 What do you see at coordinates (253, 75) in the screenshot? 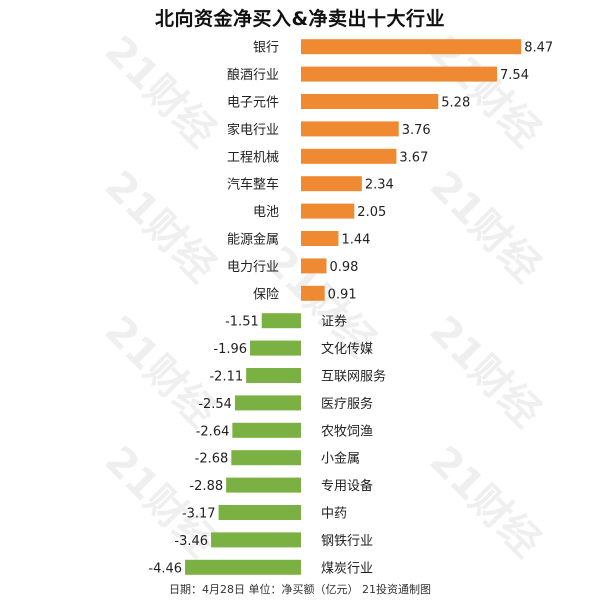
I see `category-label: 酿酒行业` at bounding box center [253, 75].